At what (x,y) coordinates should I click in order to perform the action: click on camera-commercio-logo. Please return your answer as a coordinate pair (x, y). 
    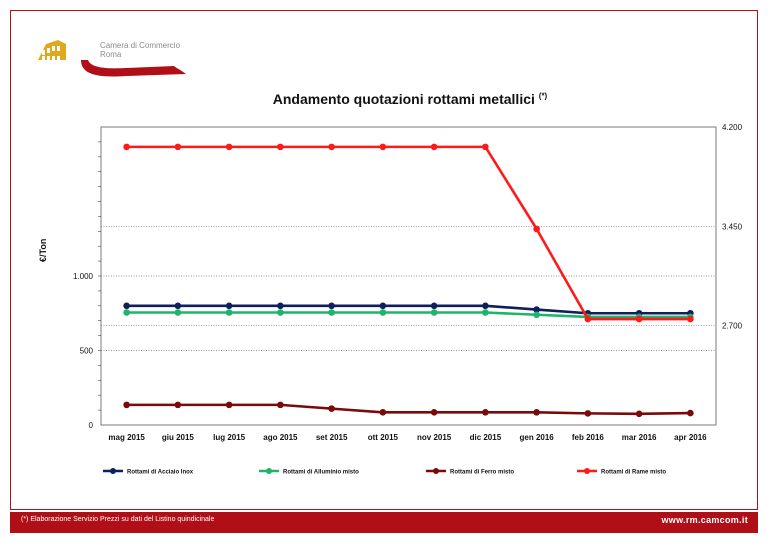
    Looking at the image, I should click on (112, 58).